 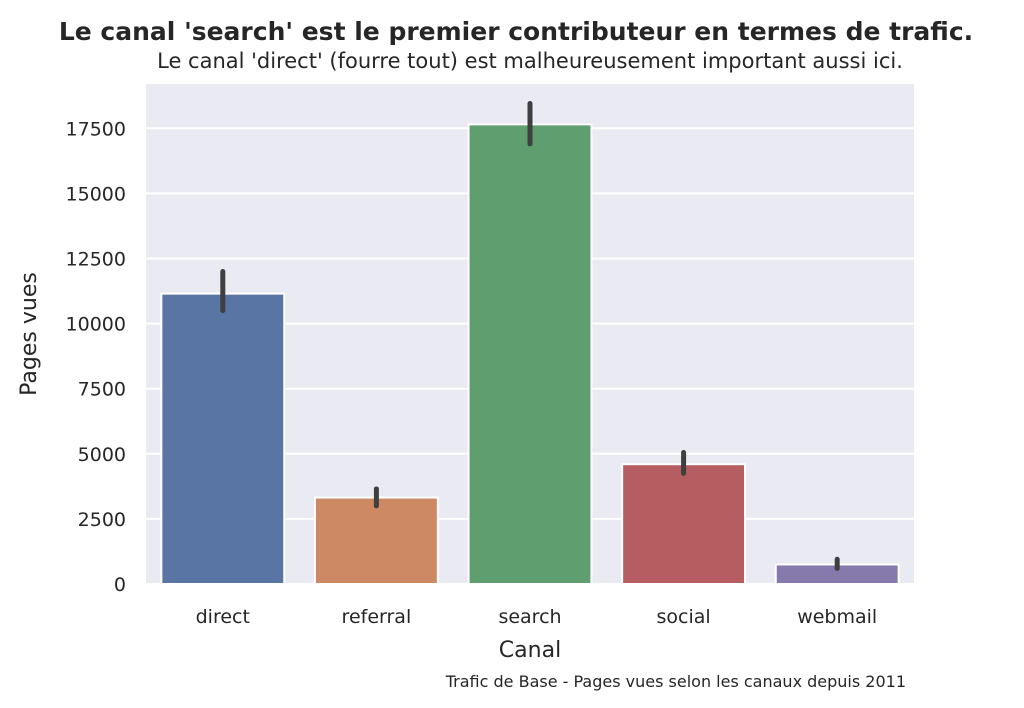 I want to click on y-tick-label: 15000, so click(x=96, y=194).